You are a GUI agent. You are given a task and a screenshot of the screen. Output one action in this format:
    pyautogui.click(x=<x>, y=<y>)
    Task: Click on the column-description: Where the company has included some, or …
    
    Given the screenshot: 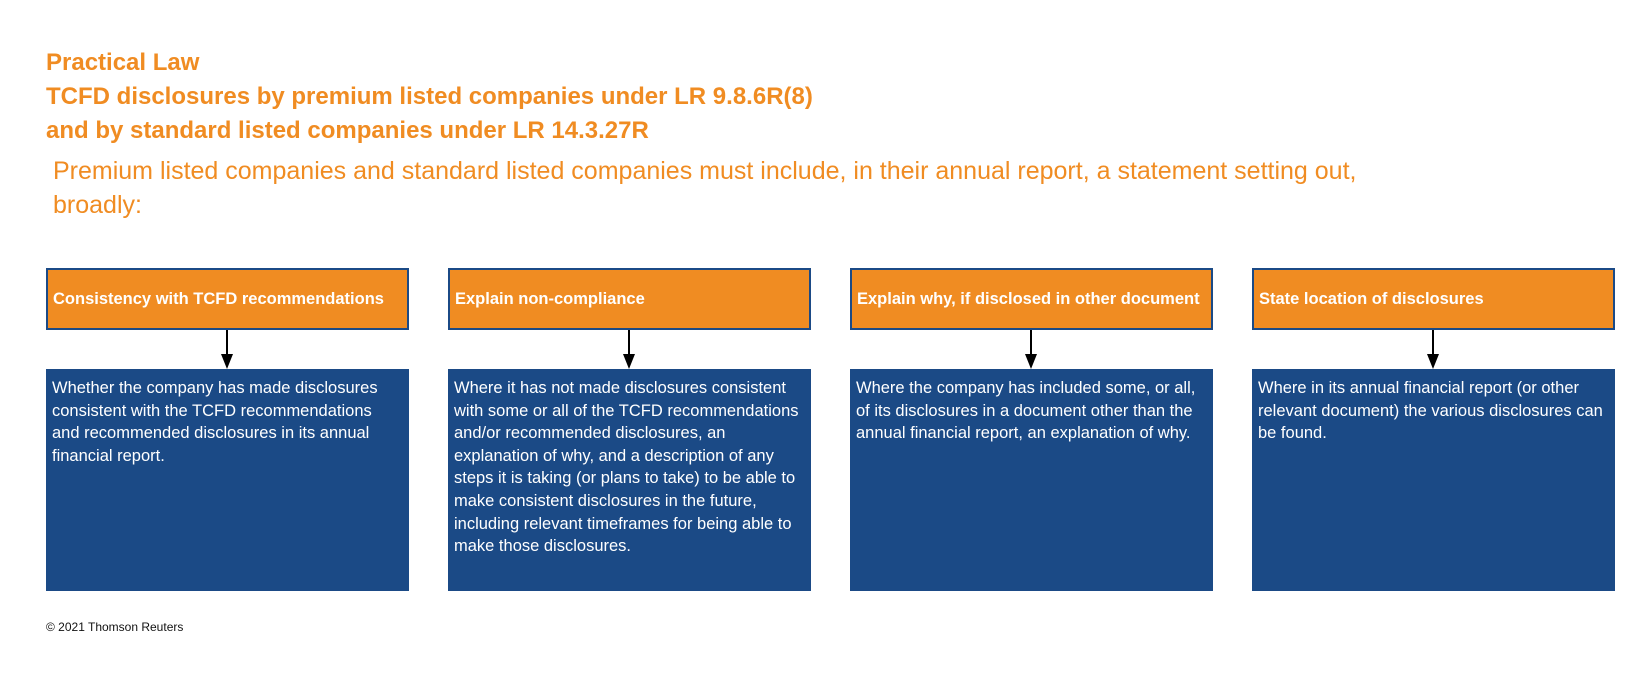 What is the action you would take?
    pyautogui.click(x=1031, y=480)
    